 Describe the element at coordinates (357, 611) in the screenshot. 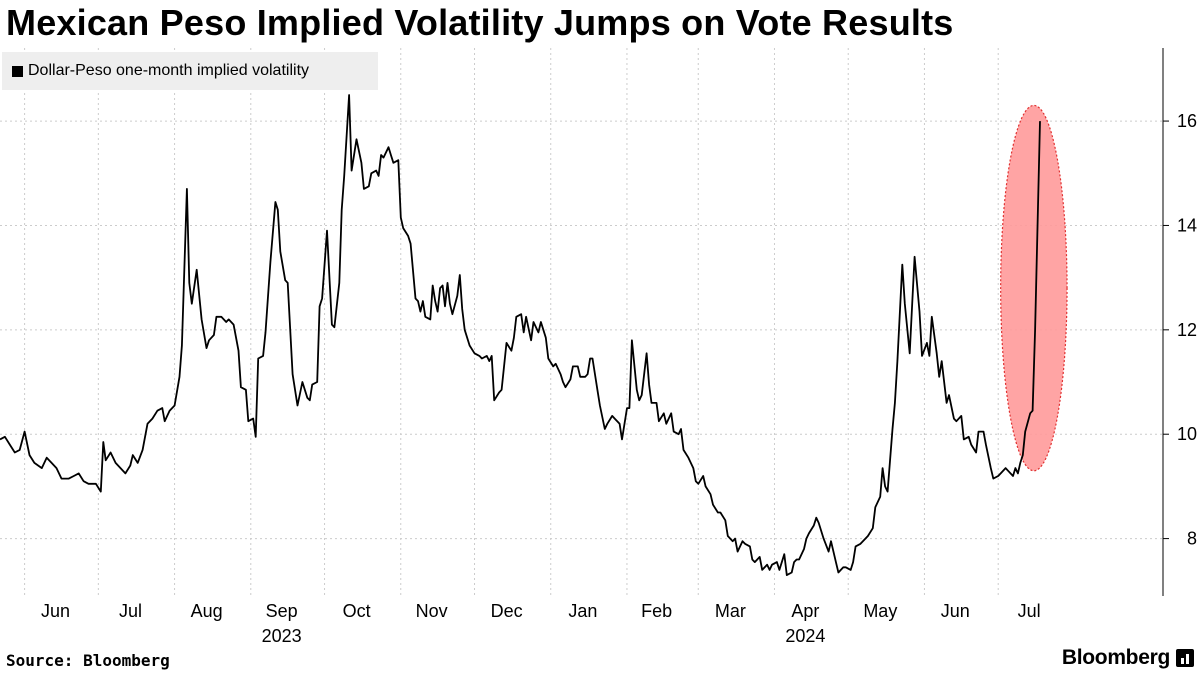

I see `x-tick-label: Oct` at that location.